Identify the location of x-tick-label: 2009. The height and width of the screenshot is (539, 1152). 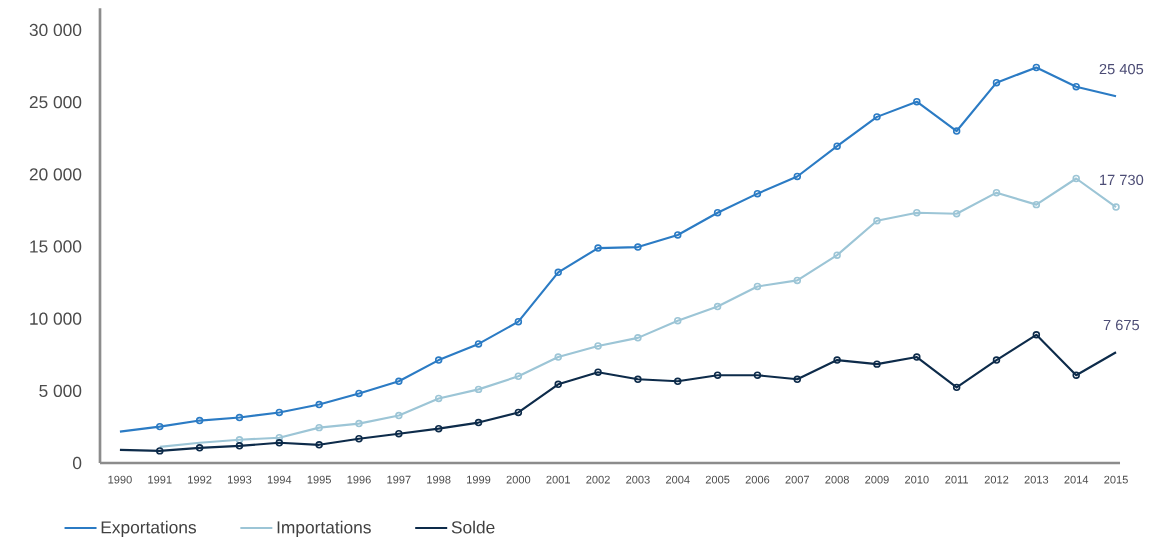
(877, 479).